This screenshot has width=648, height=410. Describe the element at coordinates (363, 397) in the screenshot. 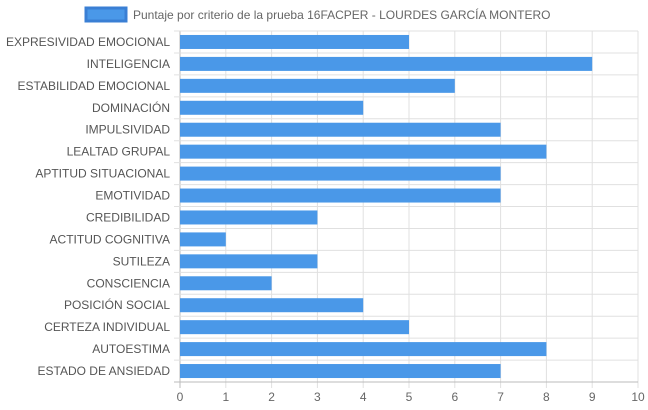

I see `x-tick-label: 4` at that location.